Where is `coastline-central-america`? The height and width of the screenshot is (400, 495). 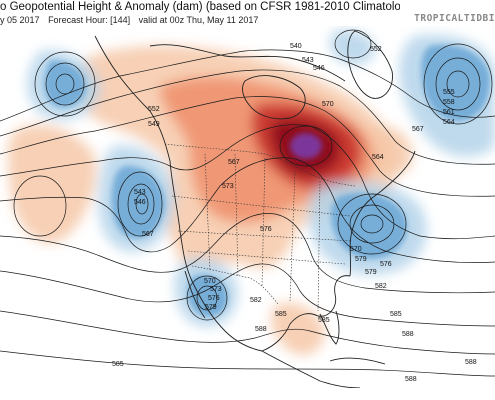
coastline-central-america is located at coordinates (311, 369).